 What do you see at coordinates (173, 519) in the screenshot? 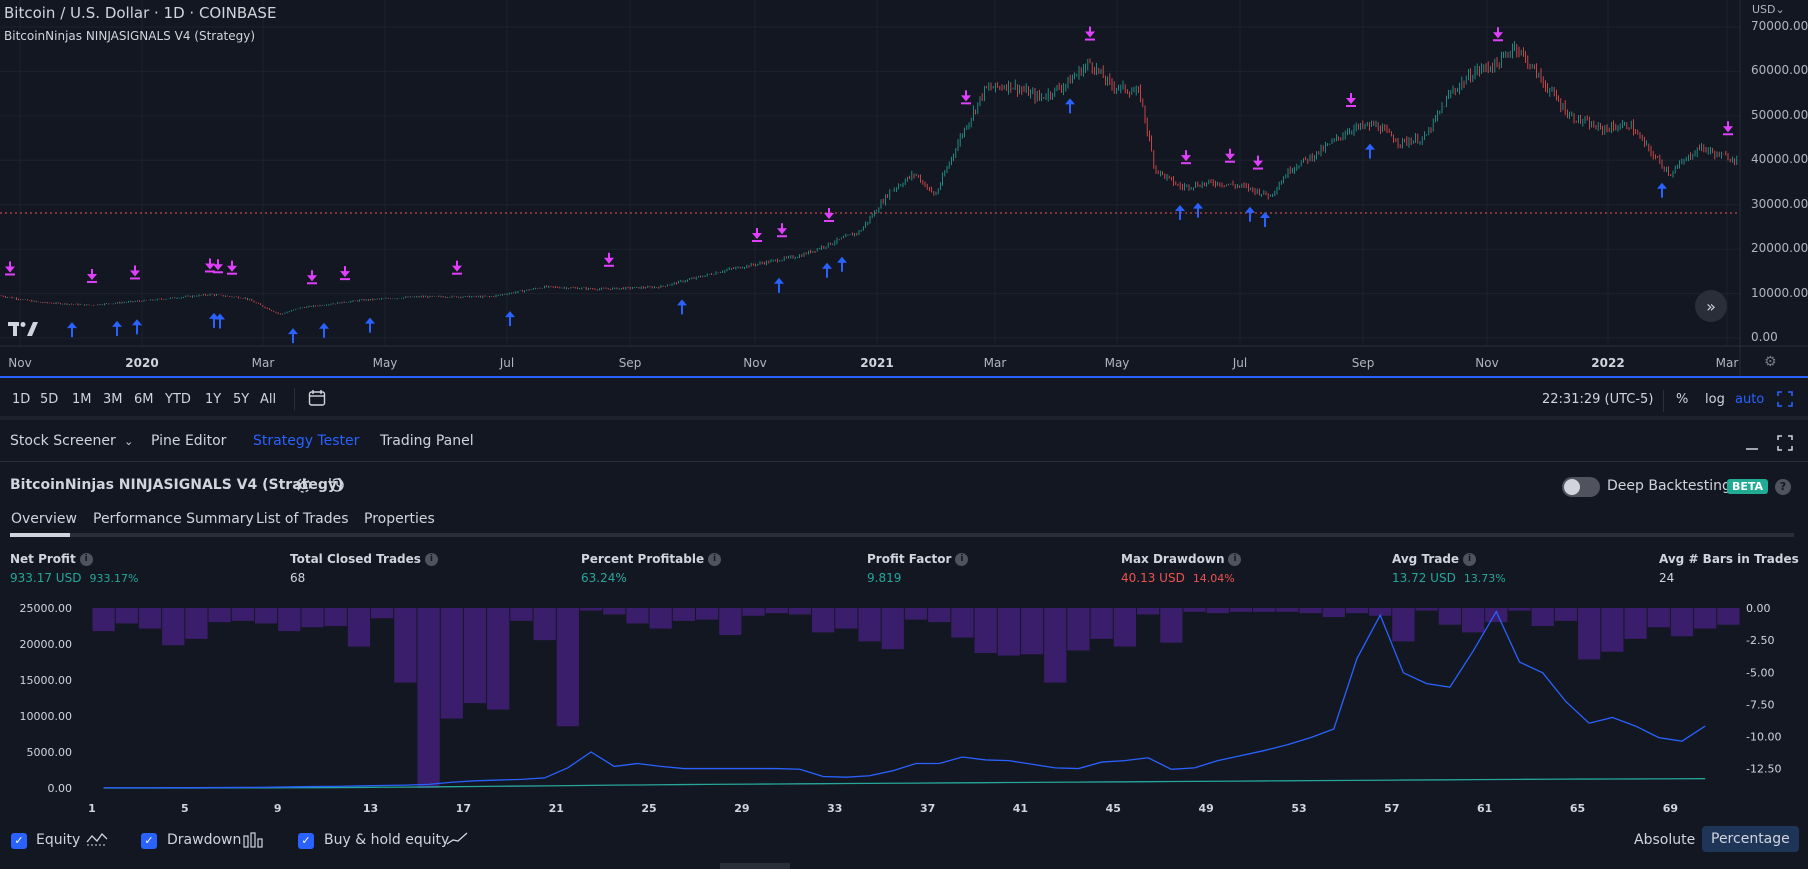
I see `subtab-performance-summary: Performance Summary` at bounding box center [173, 519].